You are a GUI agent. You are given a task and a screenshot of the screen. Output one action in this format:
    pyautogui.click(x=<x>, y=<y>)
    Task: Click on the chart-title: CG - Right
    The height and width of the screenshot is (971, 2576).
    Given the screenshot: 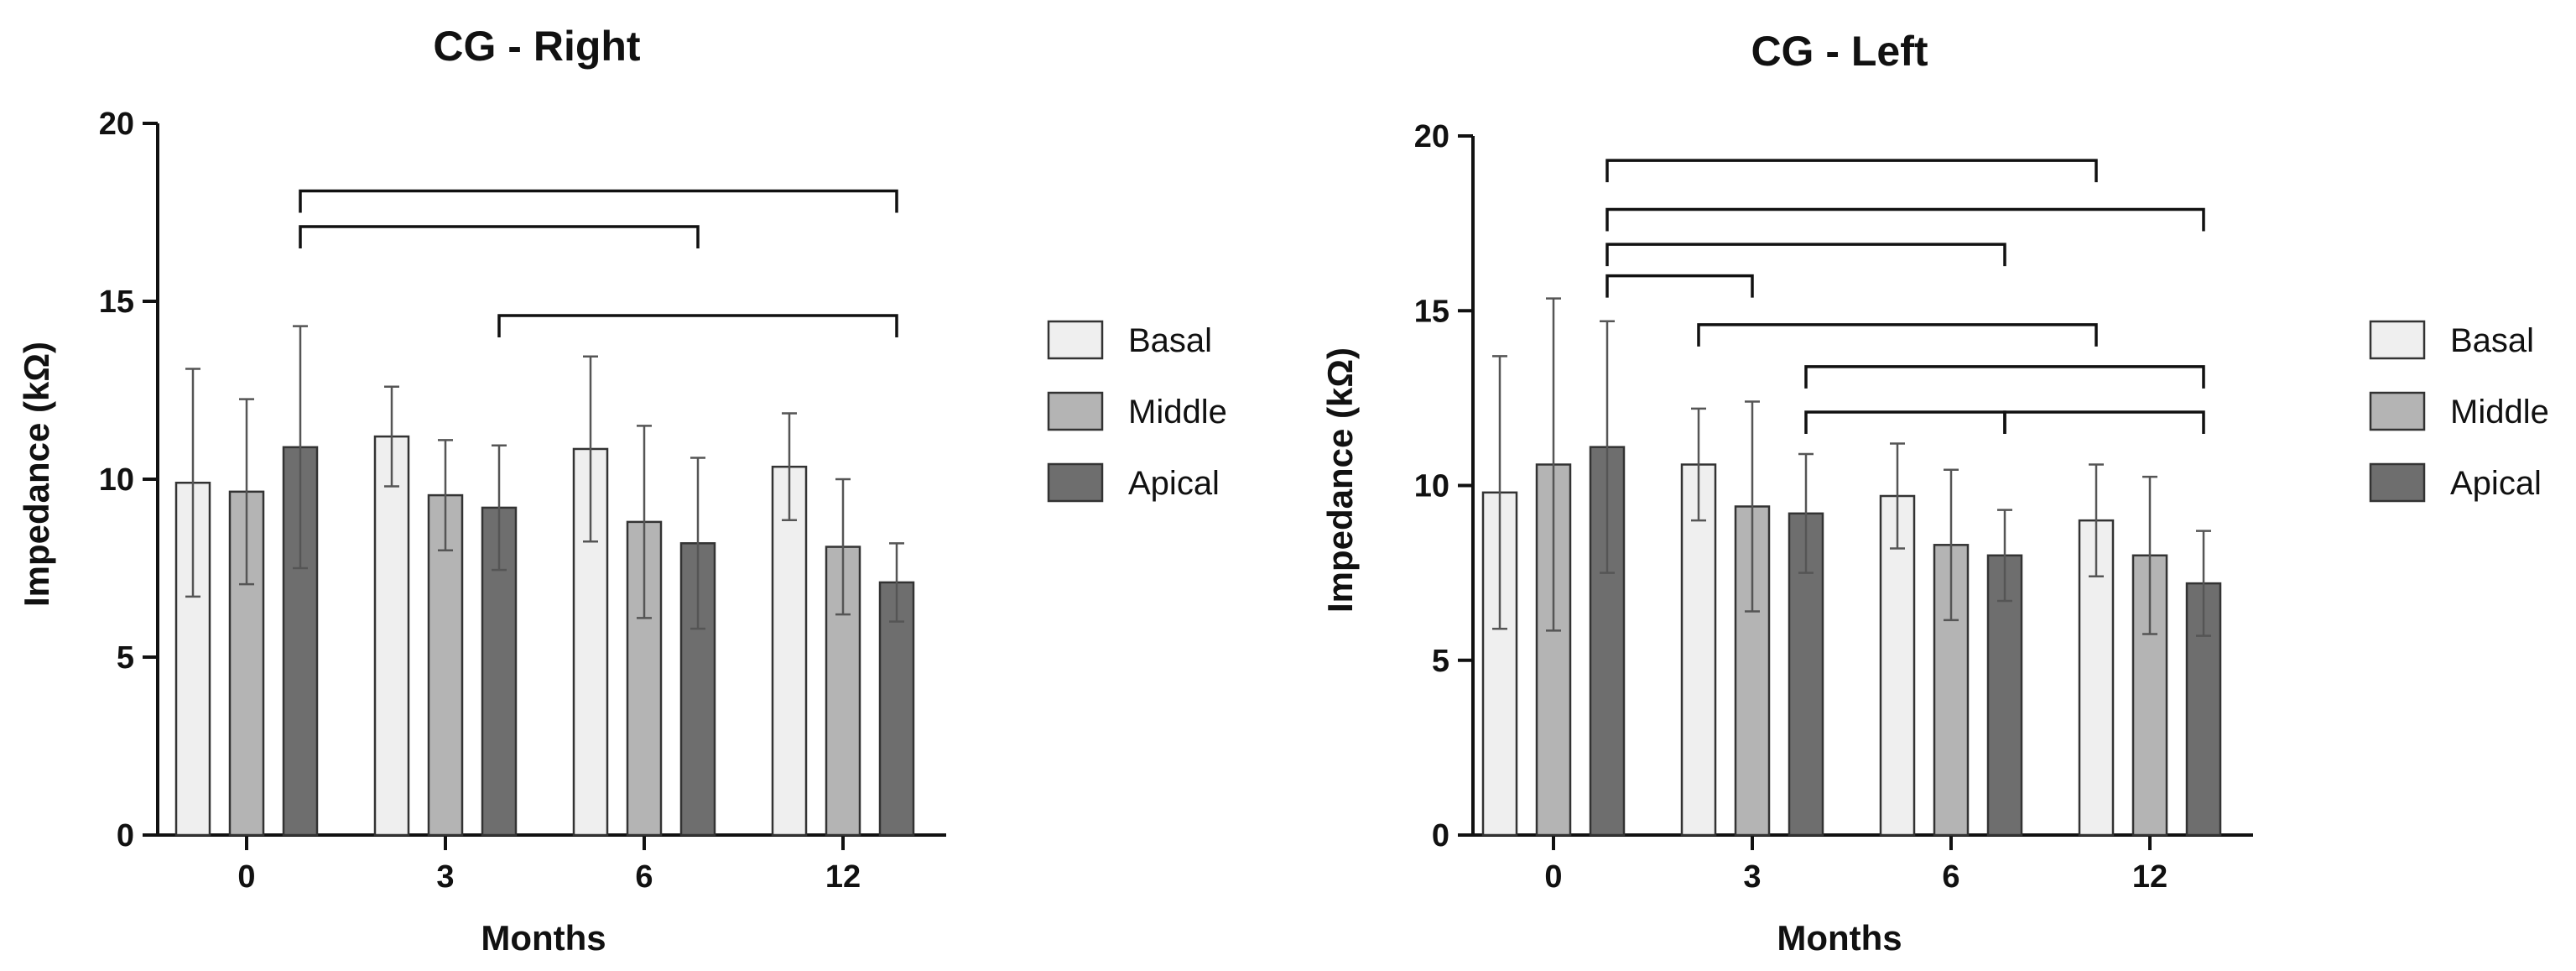 What is the action you would take?
    pyautogui.click(x=537, y=46)
    